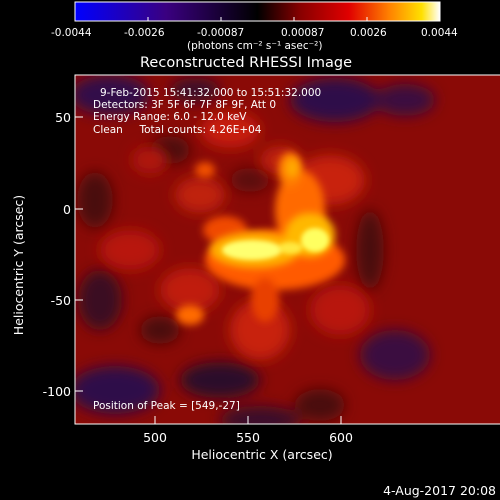 This screenshot has width=500, height=500. I want to click on y-axis-title: Heliocentric Y (arcsec), so click(18, 265).